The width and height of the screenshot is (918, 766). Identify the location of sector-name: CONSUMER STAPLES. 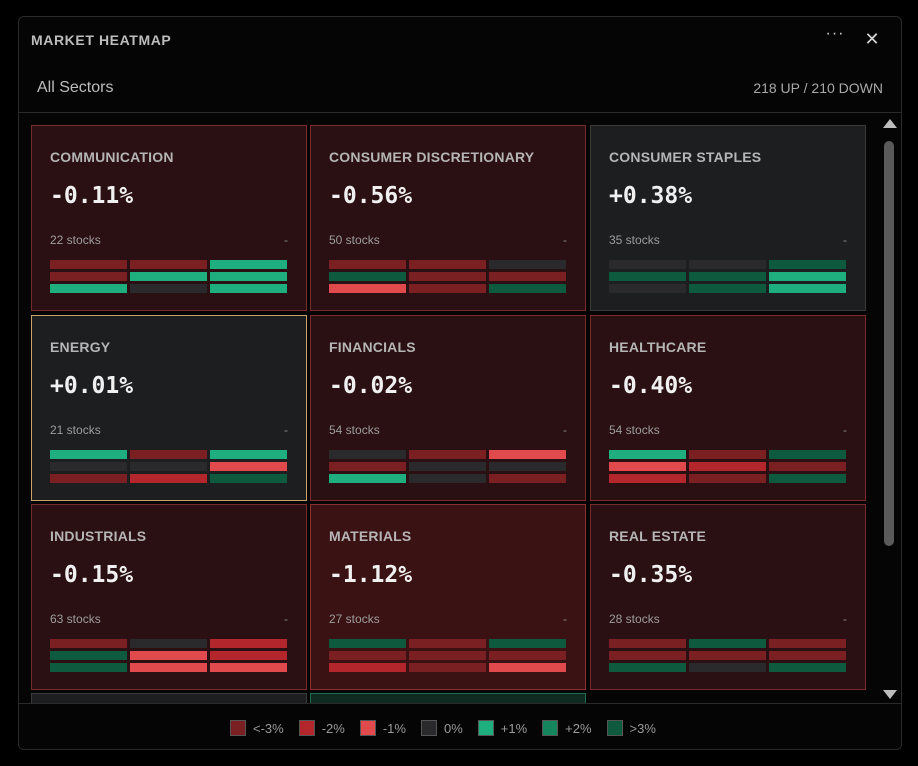
(685, 157).